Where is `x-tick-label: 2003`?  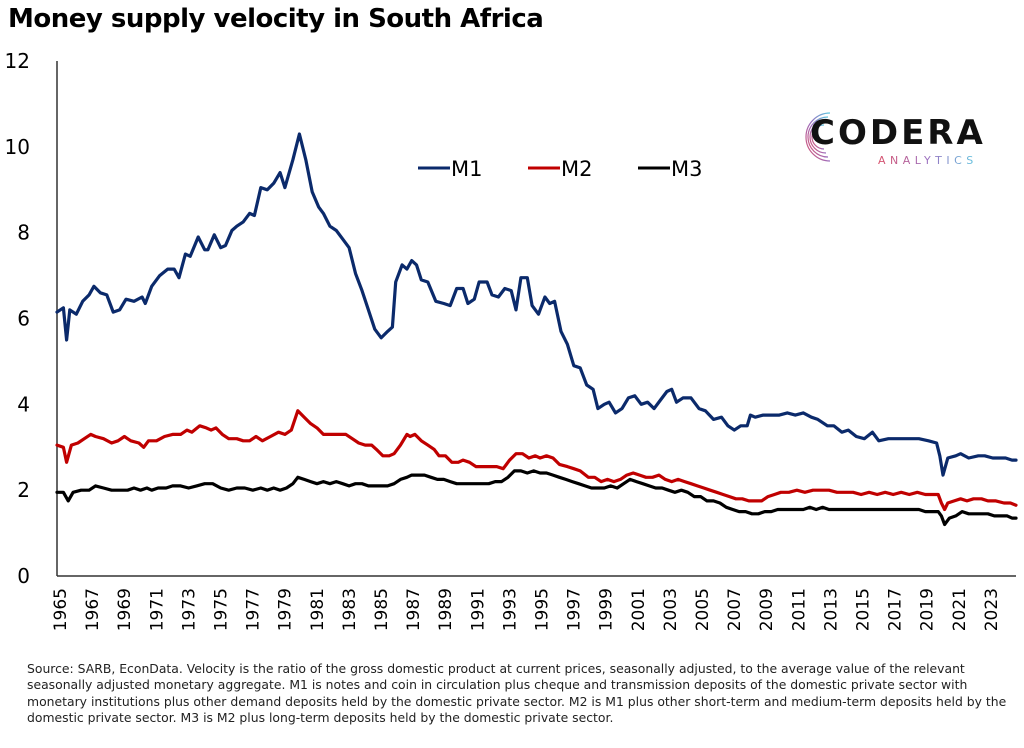
x-tick-label: 2003 is located at coordinates (671, 609).